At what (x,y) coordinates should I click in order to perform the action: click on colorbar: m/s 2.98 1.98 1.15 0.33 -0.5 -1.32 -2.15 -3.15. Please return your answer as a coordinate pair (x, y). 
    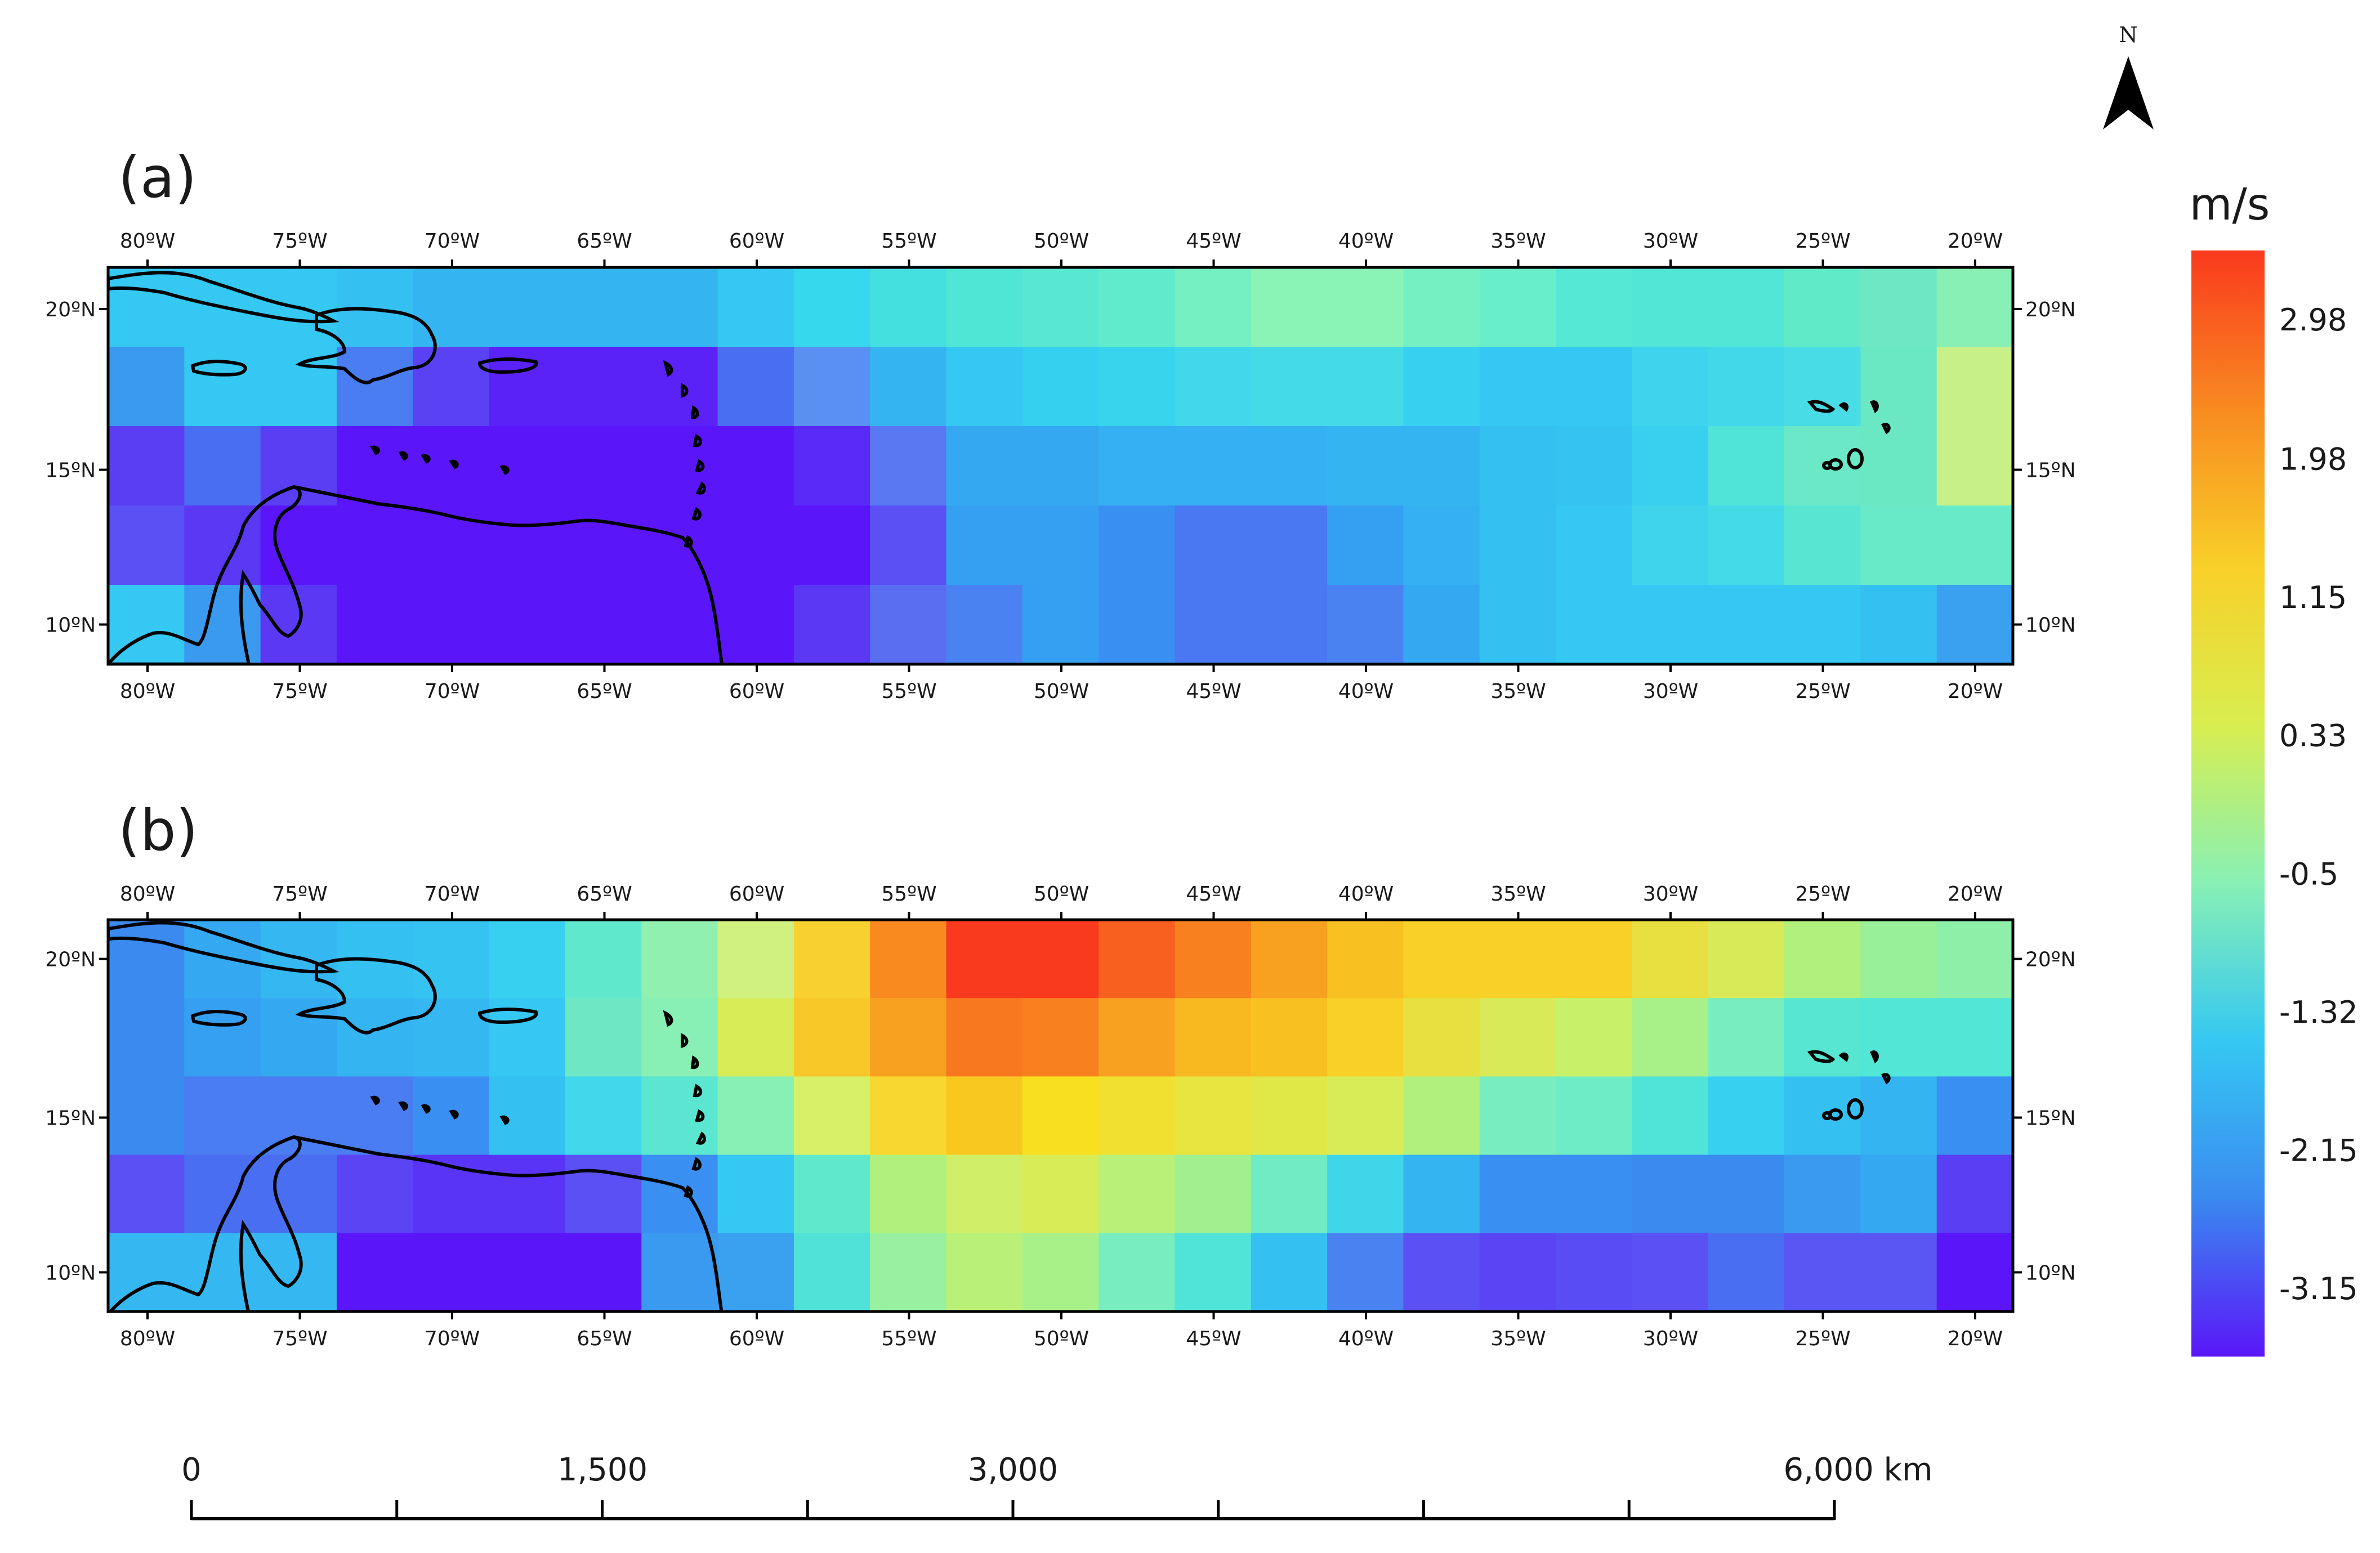
    Looking at the image, I should click on (2274, 768).